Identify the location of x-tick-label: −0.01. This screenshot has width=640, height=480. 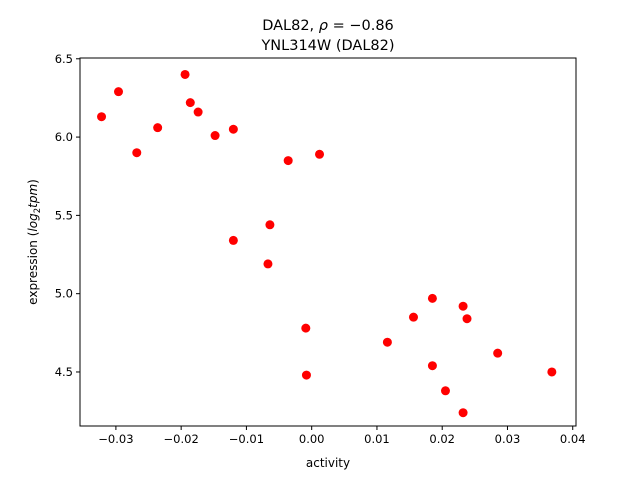
(246, 439).